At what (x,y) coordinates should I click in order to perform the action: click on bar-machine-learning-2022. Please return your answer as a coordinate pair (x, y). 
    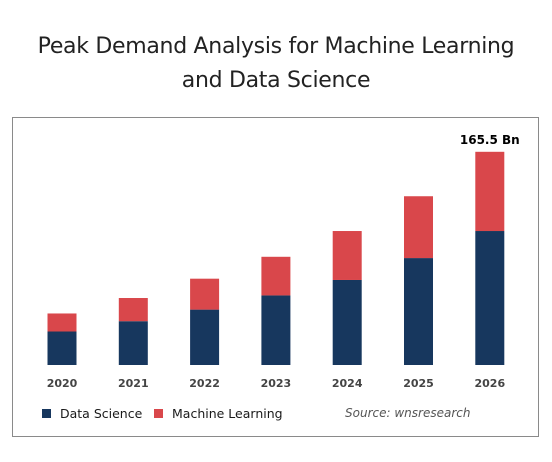
    Looking at the image, I should click on (205, 294).